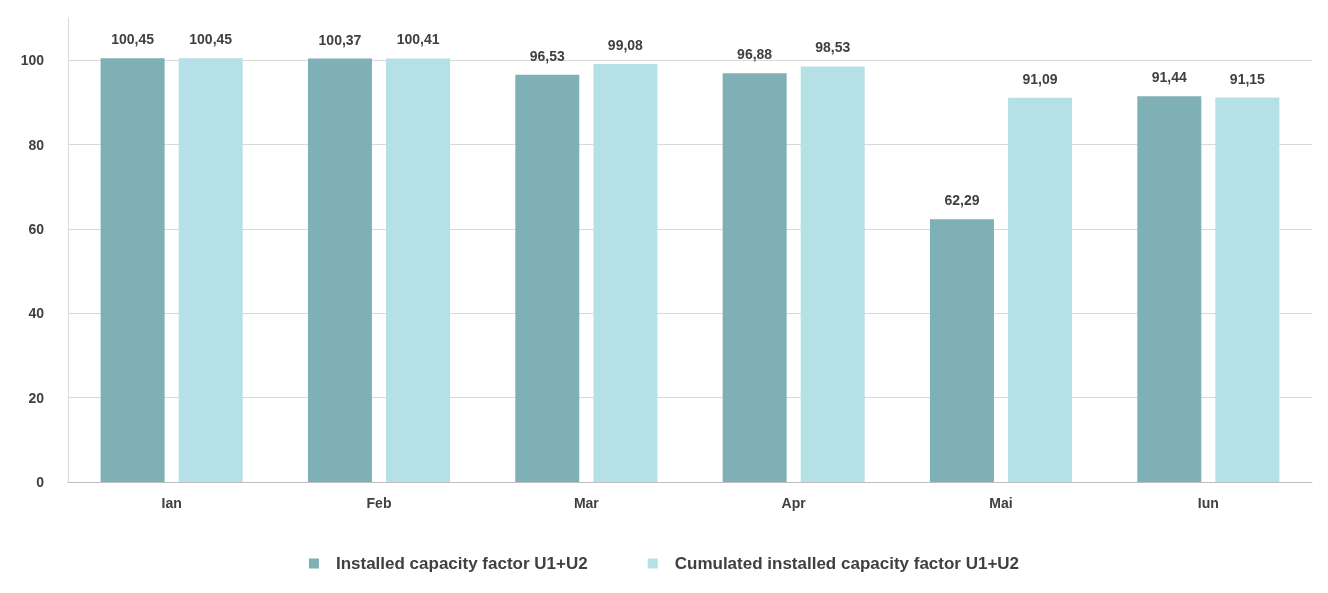  What do you see at coordinates (1247, 78) in the screenshot?
I see `data-label: 91,15` at bounding box center [1247, 78].